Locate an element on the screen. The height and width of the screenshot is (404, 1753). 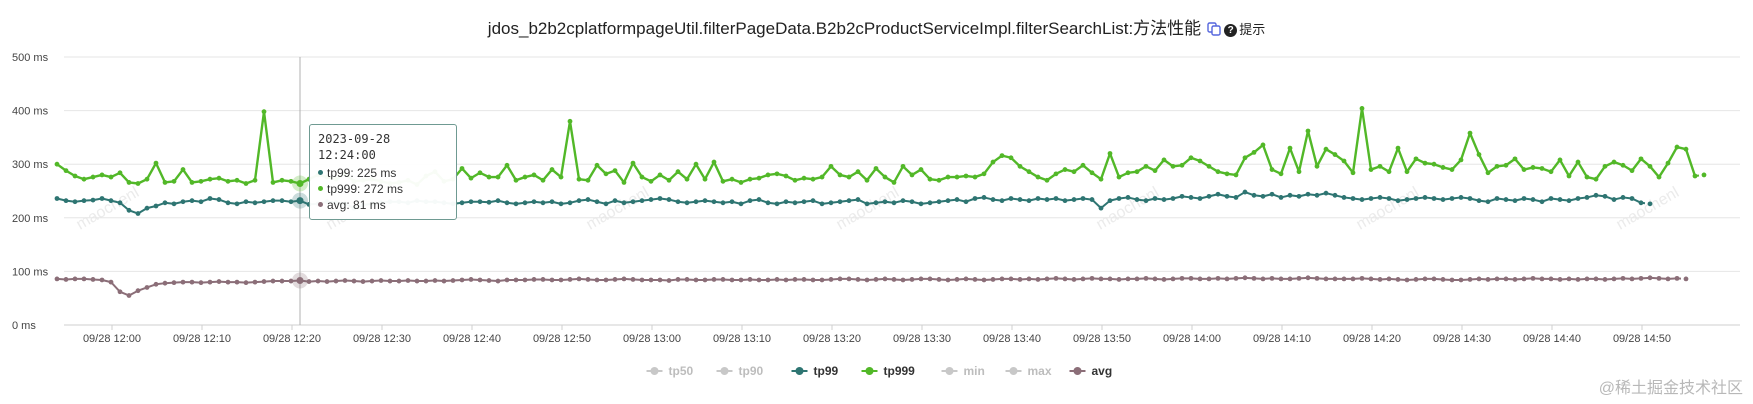
legend-item-max: max is located at coordinates (1028, 371).